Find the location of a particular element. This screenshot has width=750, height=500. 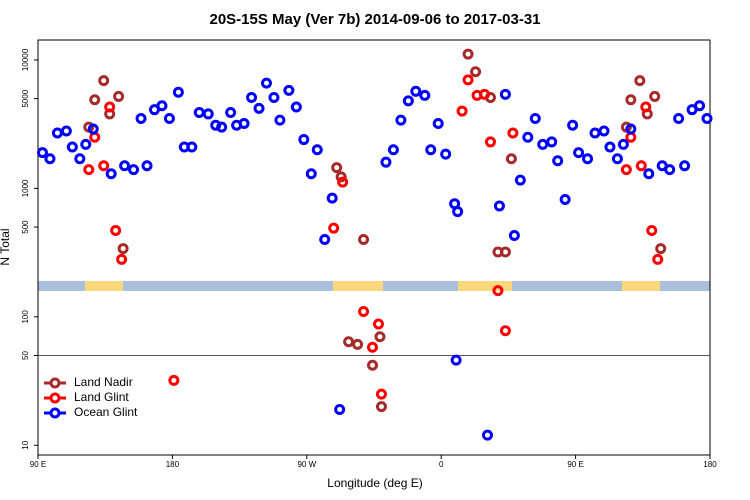

x-tick-label: 0 is located at coordinates (441, 464).